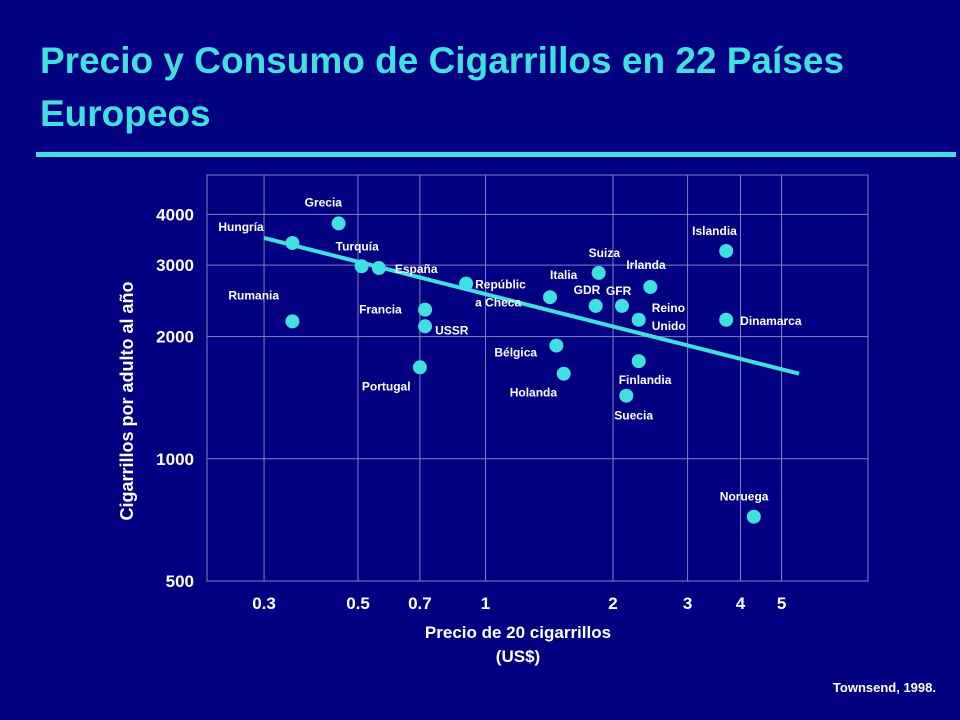 This screenshot has height=720, width=960. I want to click on y-tick-label: 4000, so click(175, 214).